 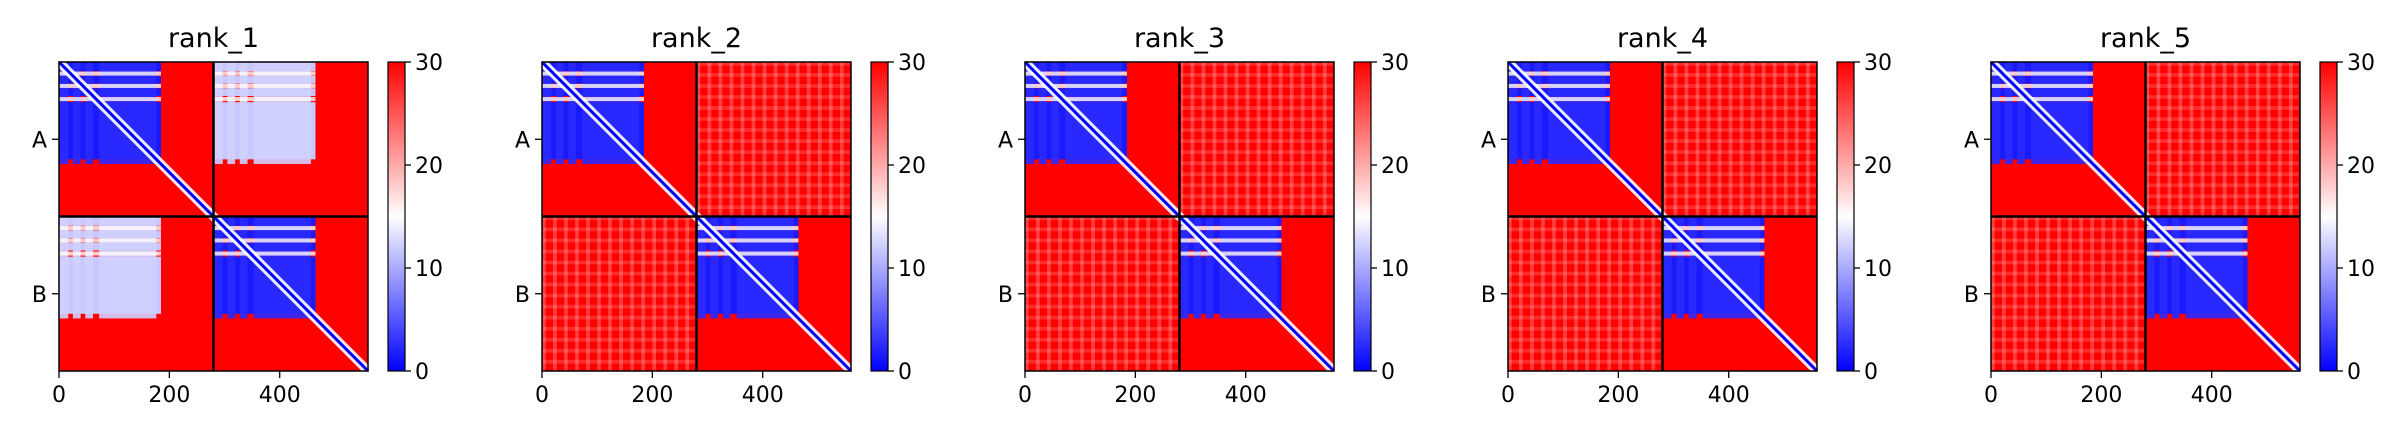 I want to click on colorbar-tick-label: 20, so click(x=912, y=166).